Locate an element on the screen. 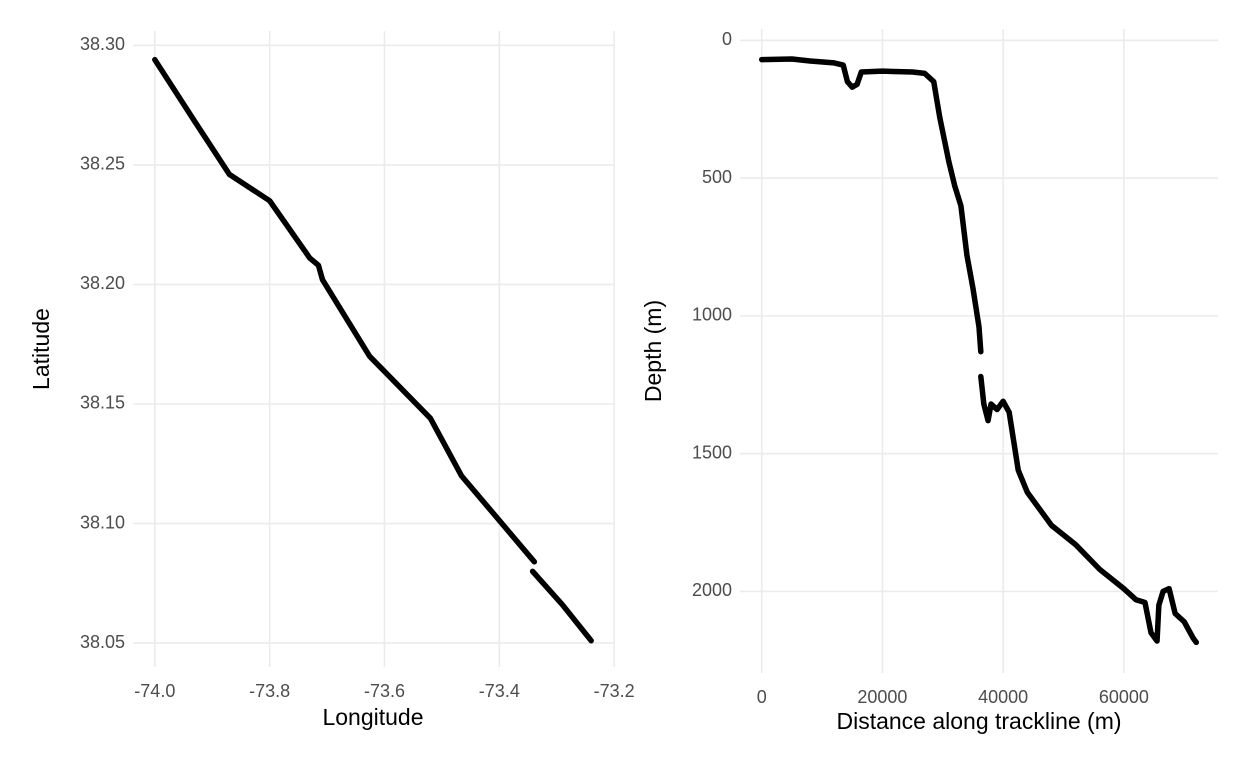 The image size is (1248, 768). x-tick-label: -73.6 is located at coordinates (384, 691).